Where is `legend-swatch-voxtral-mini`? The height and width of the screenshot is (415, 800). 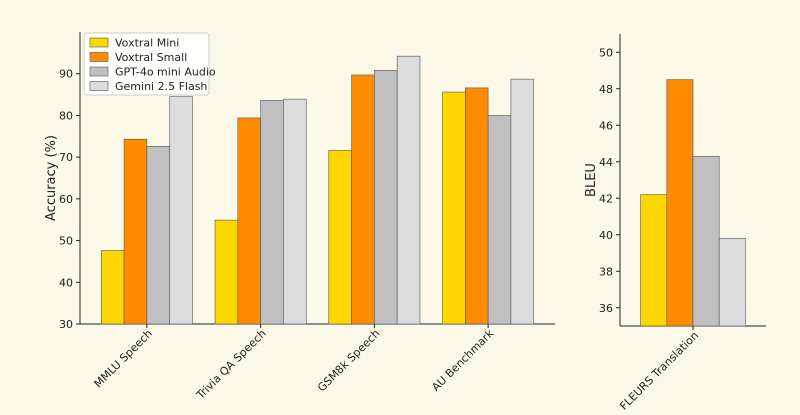 legend-swatch-voxtral-mini is located at coordinates (99, 42).